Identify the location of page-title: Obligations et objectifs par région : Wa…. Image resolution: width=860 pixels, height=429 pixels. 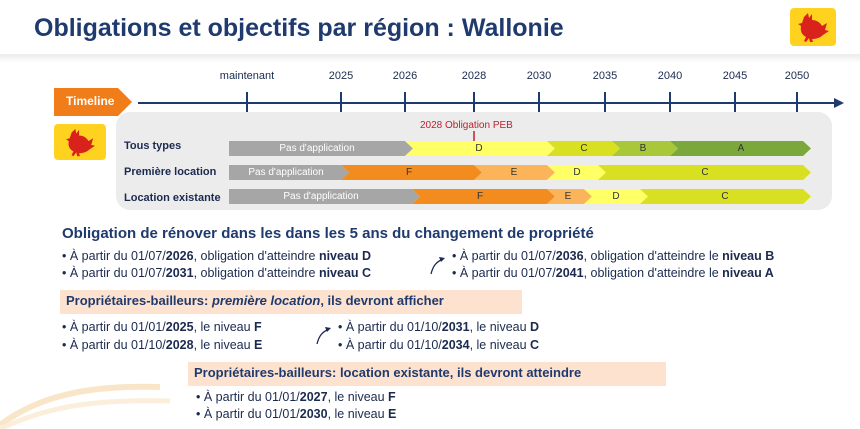
(299, 28).